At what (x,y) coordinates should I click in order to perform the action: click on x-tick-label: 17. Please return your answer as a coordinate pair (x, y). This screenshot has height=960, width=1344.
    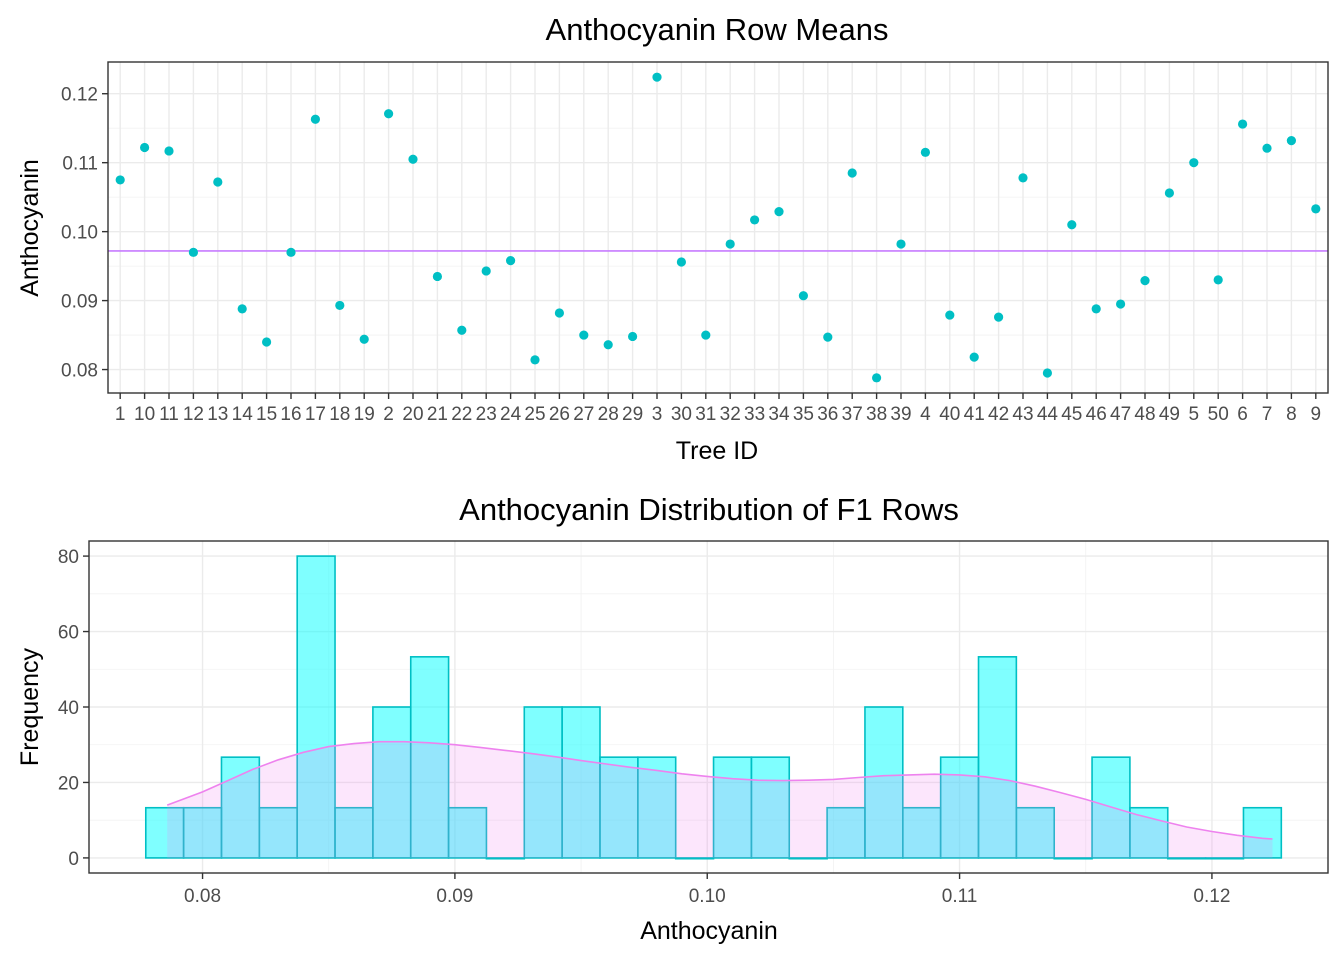
    Looking at the image, I should click on (315, 414).